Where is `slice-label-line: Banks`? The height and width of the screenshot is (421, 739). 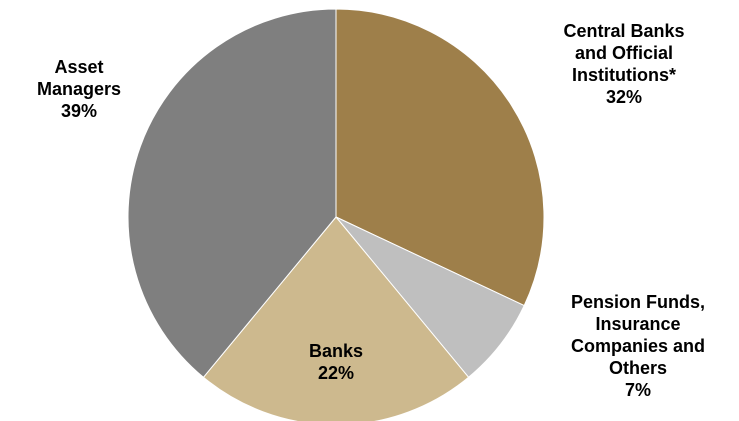 slice-label-line: Banks is located at coordinates (336, 351).